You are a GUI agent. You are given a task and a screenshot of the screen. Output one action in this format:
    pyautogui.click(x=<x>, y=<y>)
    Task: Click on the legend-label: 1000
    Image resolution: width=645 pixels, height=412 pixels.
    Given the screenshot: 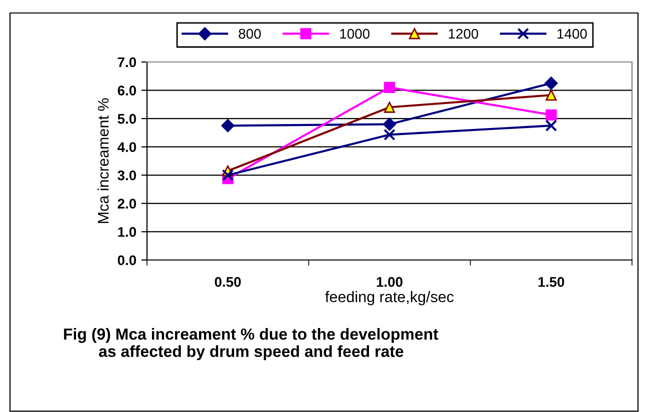 What is the action you would take?
    pyautogui.click(x=355, y=33)
    